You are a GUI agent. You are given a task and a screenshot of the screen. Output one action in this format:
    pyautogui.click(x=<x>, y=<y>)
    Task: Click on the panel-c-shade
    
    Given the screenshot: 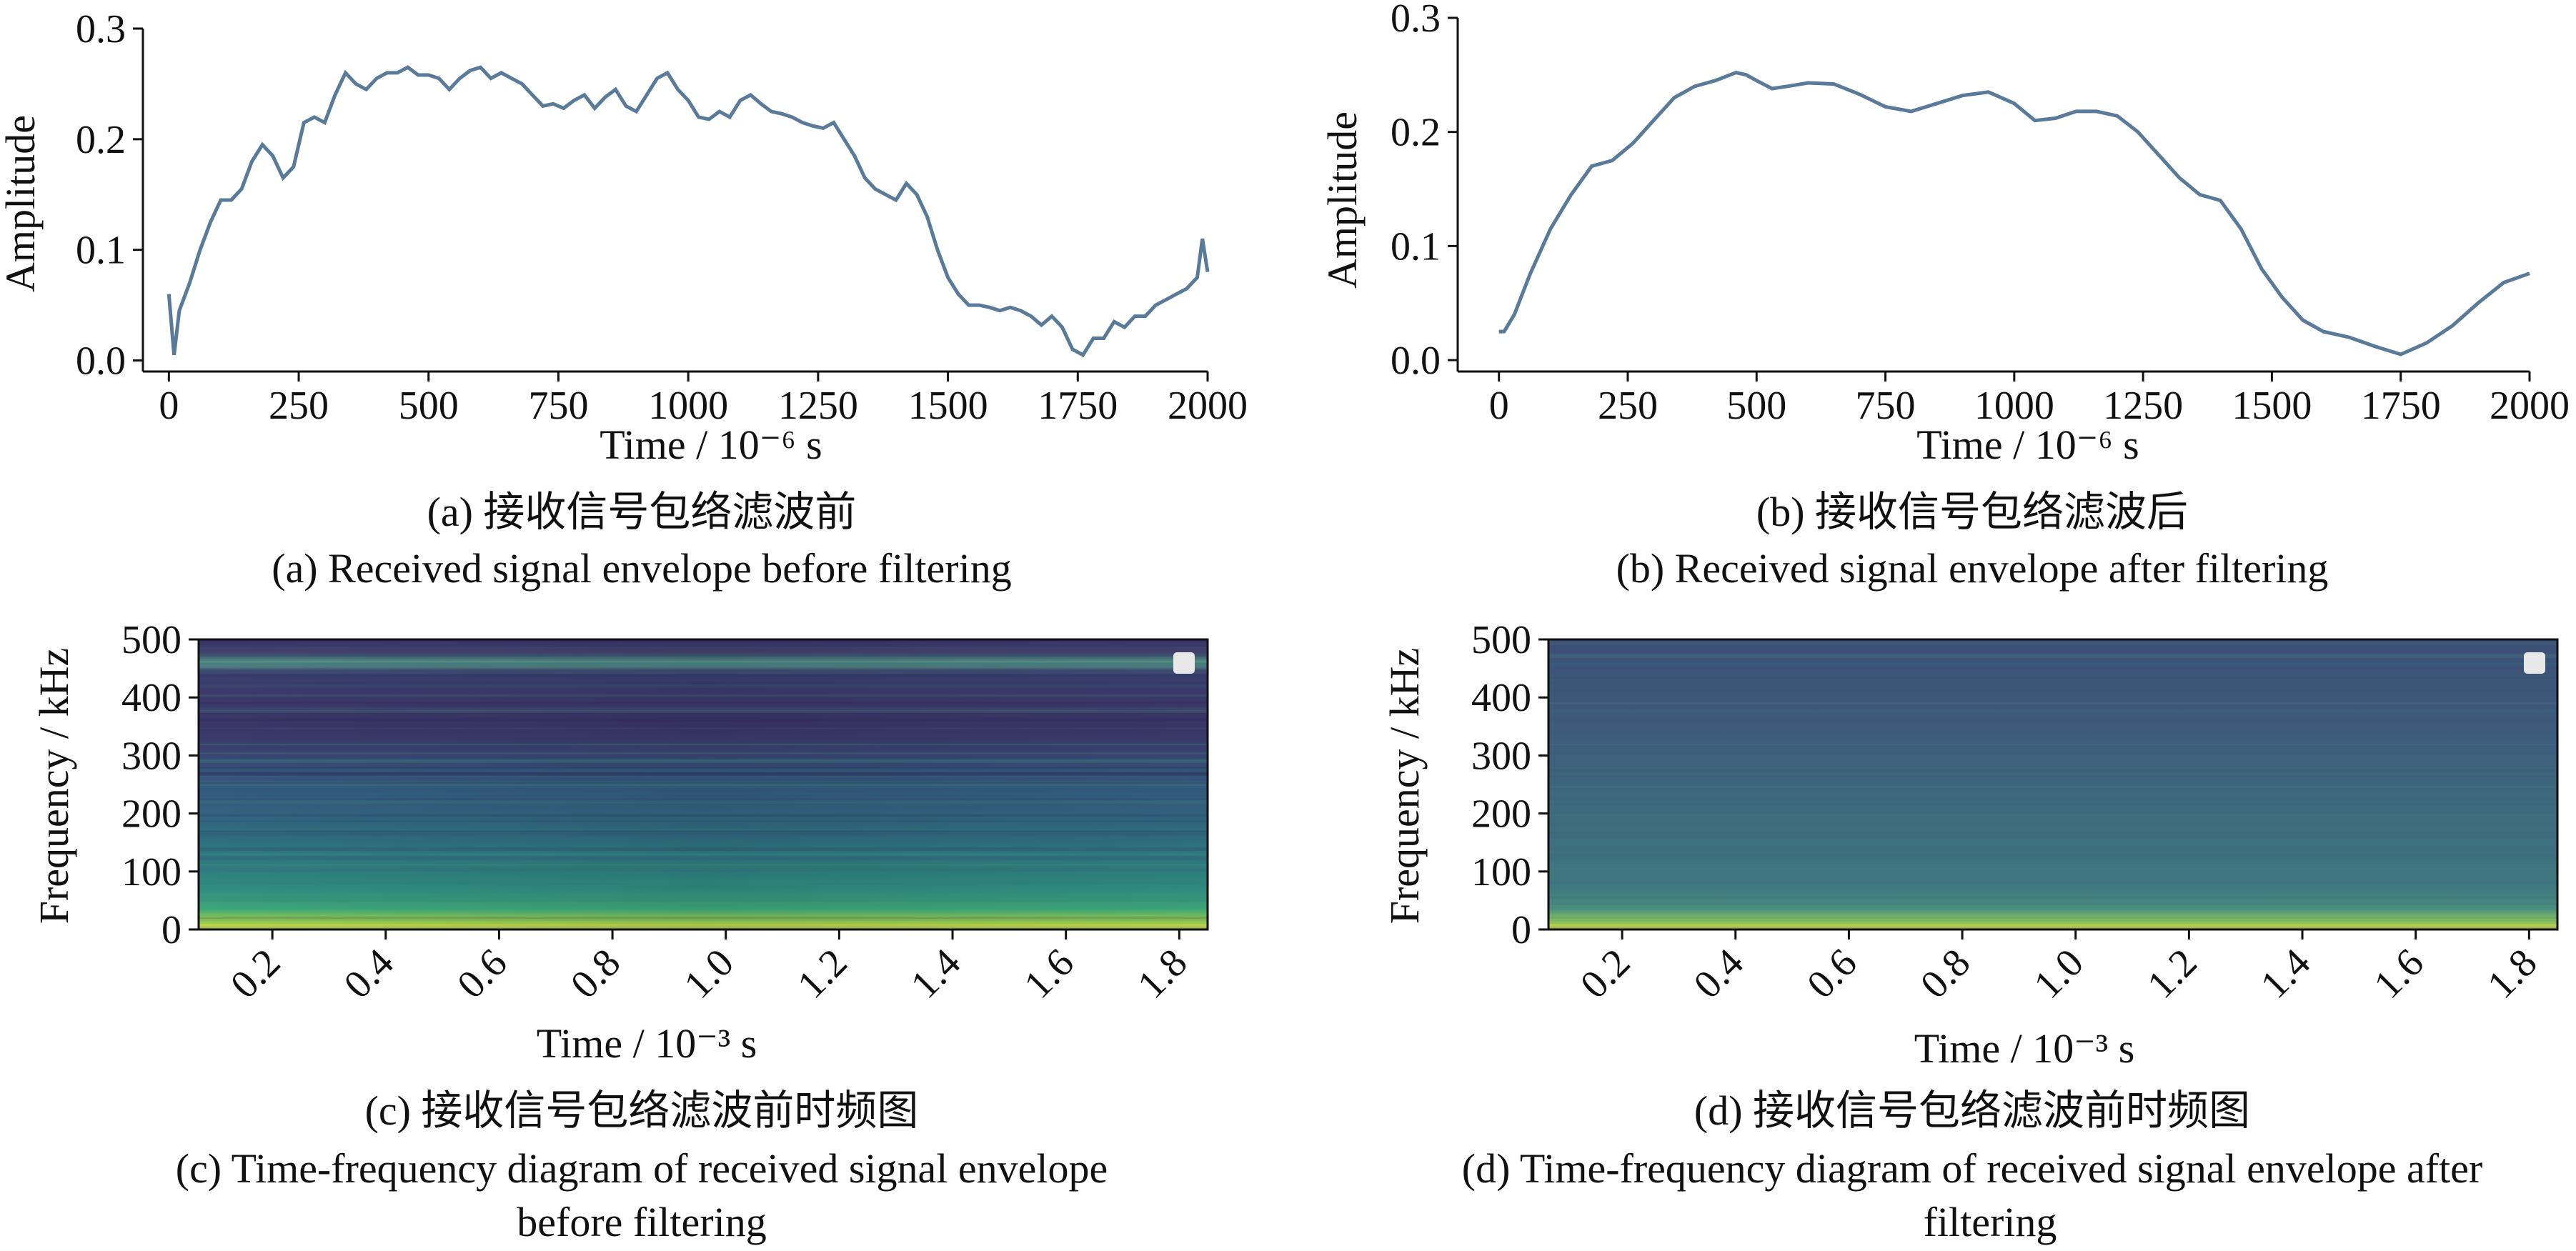 What is the action you would take?
    pyautogui.click(x=703, y=784)
    